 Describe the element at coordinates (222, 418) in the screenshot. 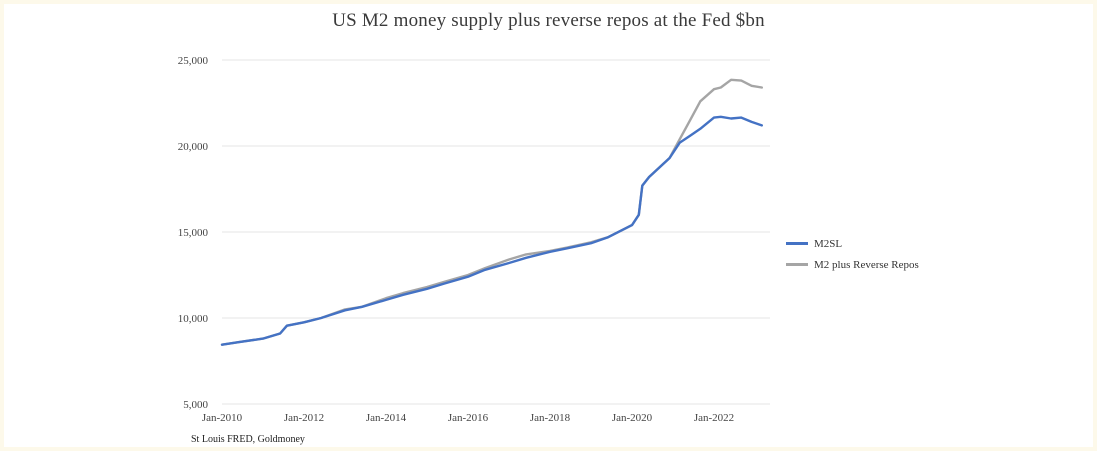

I see `x-tick-label: Jan-2010` at that location.